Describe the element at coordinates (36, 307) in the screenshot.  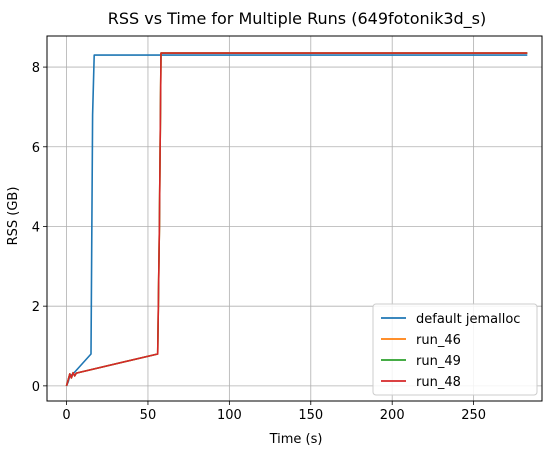
I see `y-tick-label: 2` at that location.